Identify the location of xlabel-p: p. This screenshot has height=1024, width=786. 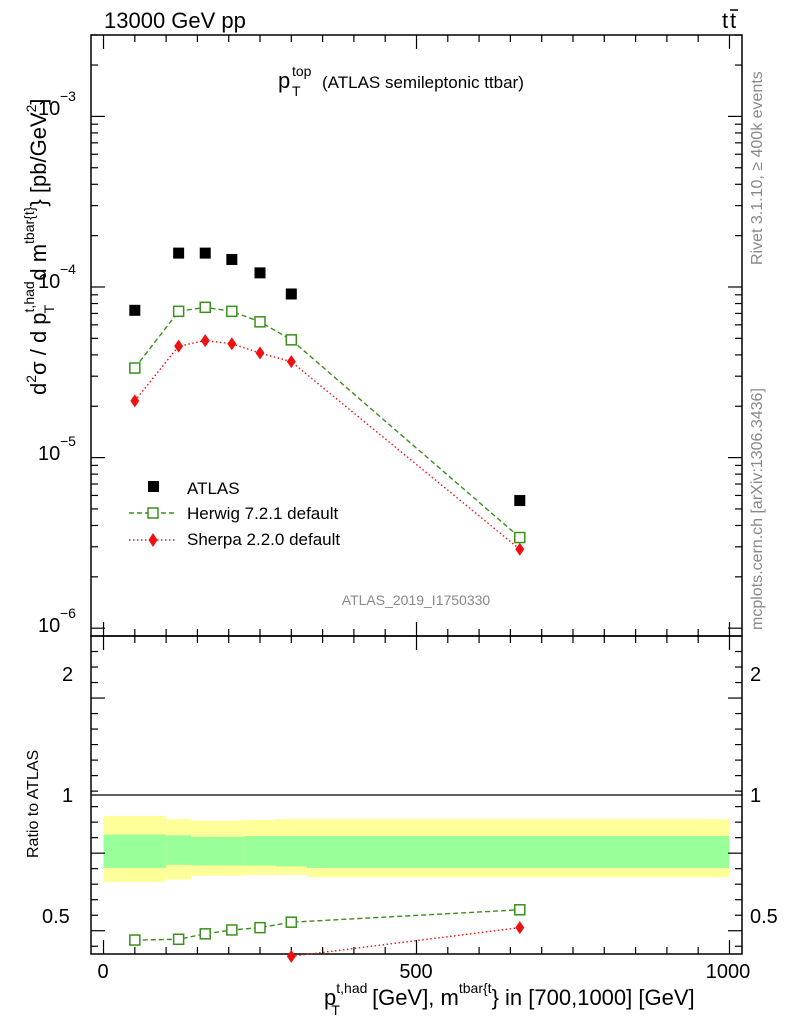
(330, 997).